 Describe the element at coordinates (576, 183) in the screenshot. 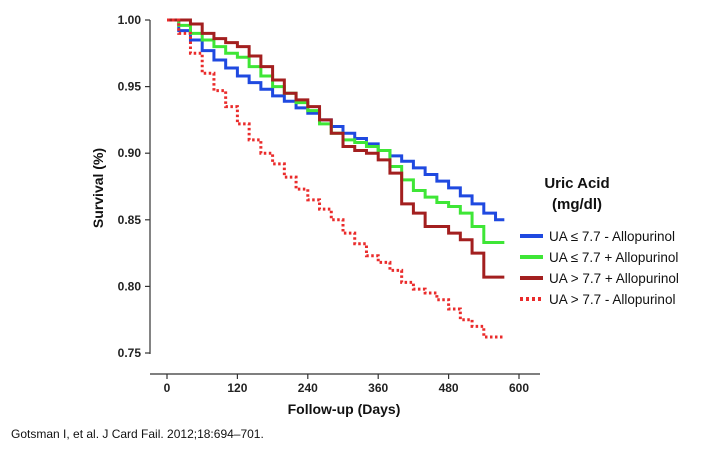

I see `legend-title-line-1: Uric Acid` at that location.